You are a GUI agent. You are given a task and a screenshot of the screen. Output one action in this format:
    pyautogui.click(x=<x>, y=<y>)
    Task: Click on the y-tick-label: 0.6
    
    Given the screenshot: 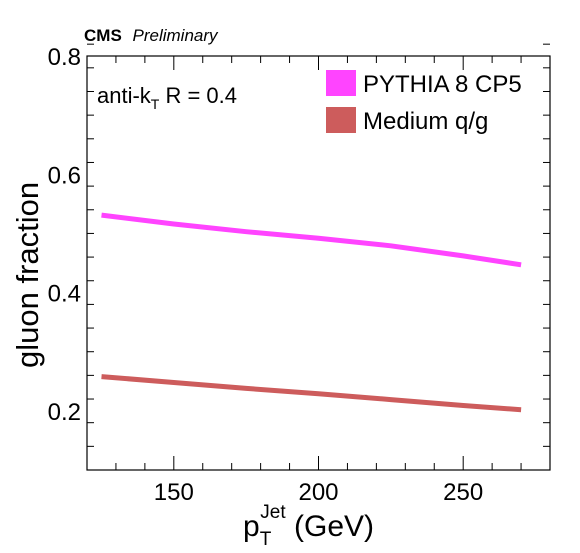 What is the action you would take?
    pyautogui.click(x=64, y=175)
    